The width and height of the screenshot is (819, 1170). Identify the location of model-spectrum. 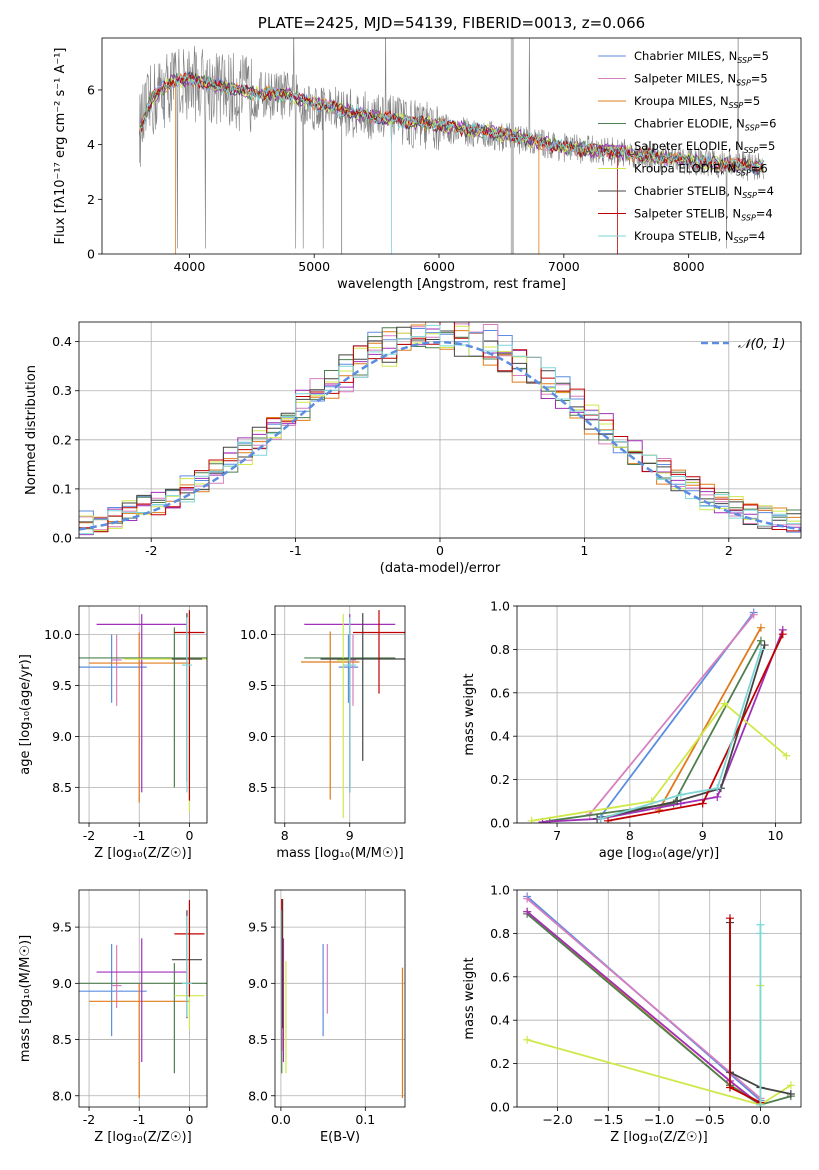
(451, 122).